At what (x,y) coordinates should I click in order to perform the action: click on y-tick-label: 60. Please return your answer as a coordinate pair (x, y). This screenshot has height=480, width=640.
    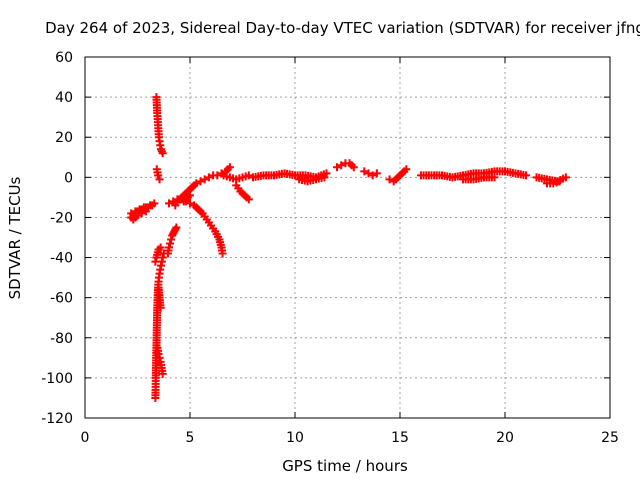
    Looking at the image, I should click on (64, 58).